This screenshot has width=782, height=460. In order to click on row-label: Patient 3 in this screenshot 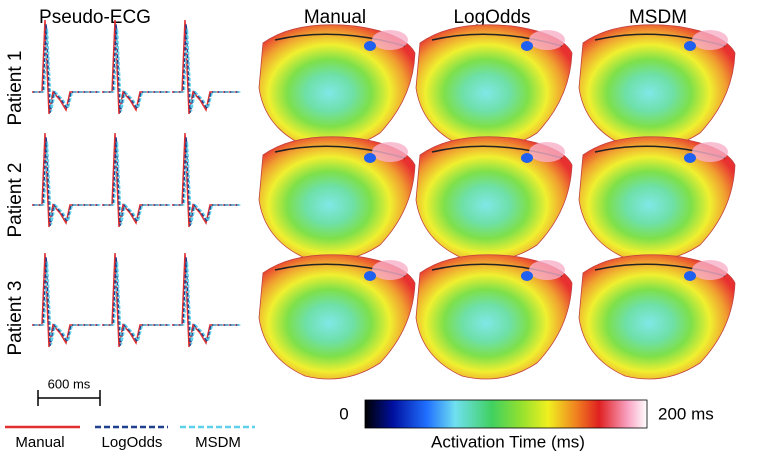, I will do `click(15, 318)`.